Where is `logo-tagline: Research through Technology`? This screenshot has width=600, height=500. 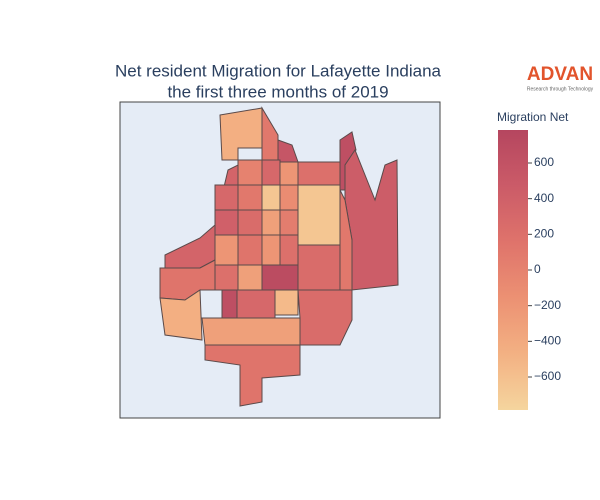
logo-tagline: Research through Technology is located at coordinates (560, 89).